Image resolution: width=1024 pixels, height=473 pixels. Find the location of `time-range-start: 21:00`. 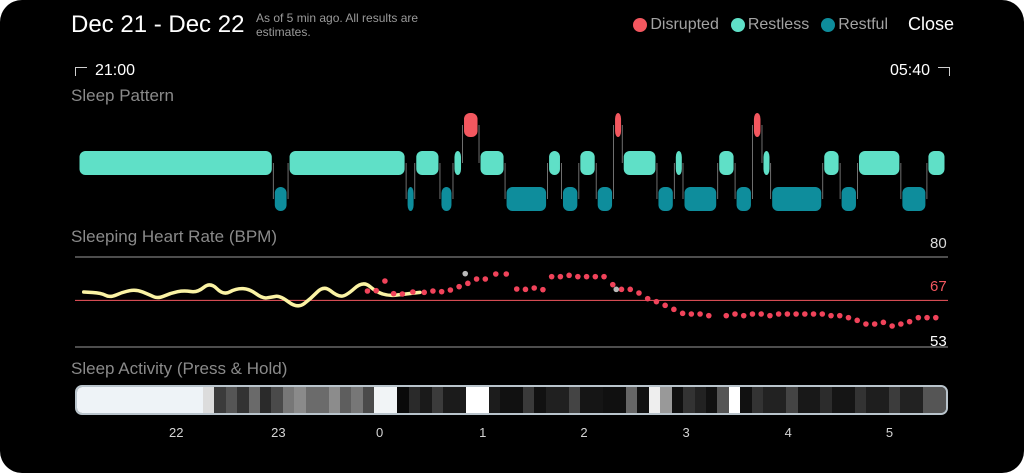

time-range-start: 21:00 is located at coordinates (105, 71).